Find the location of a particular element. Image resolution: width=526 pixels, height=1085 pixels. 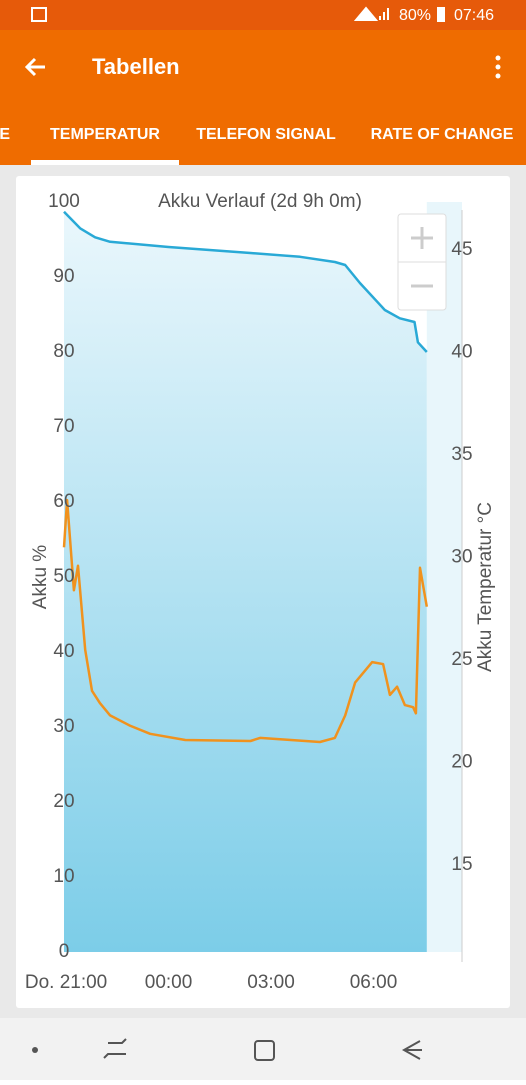

menu-button is located at coordinates (498, 67).